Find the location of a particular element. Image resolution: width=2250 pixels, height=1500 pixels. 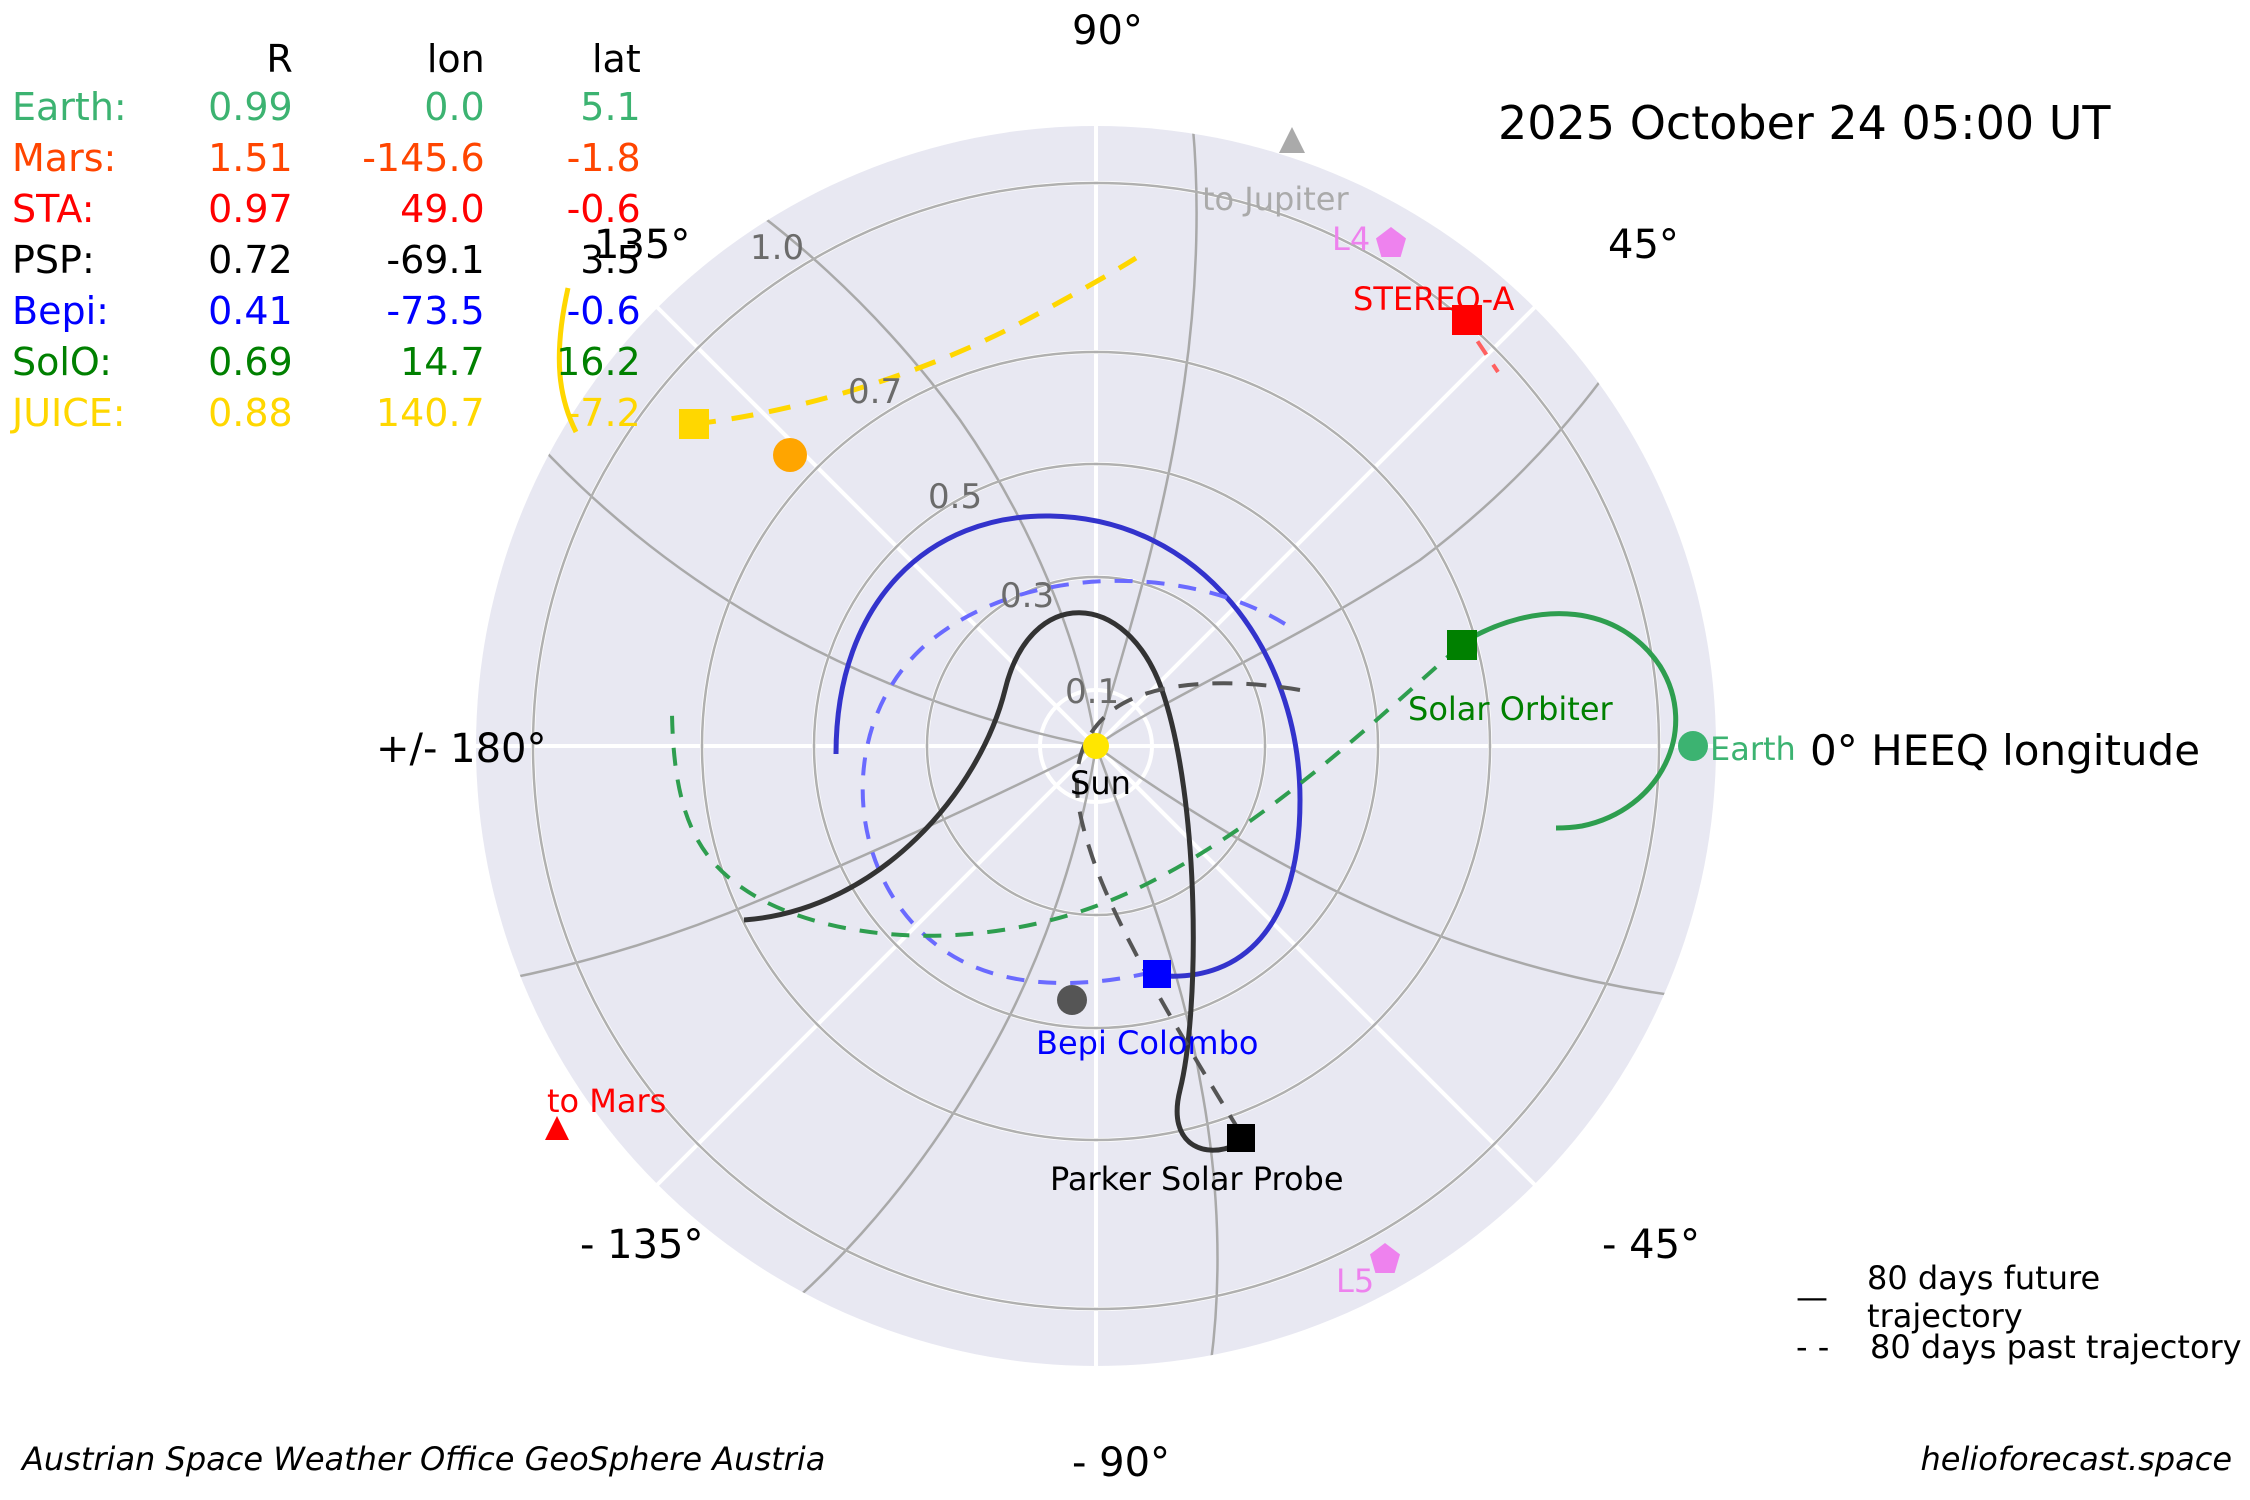

table-row: STA: 0.97 49.0 -0.6 is located at coordinates (329, 209).